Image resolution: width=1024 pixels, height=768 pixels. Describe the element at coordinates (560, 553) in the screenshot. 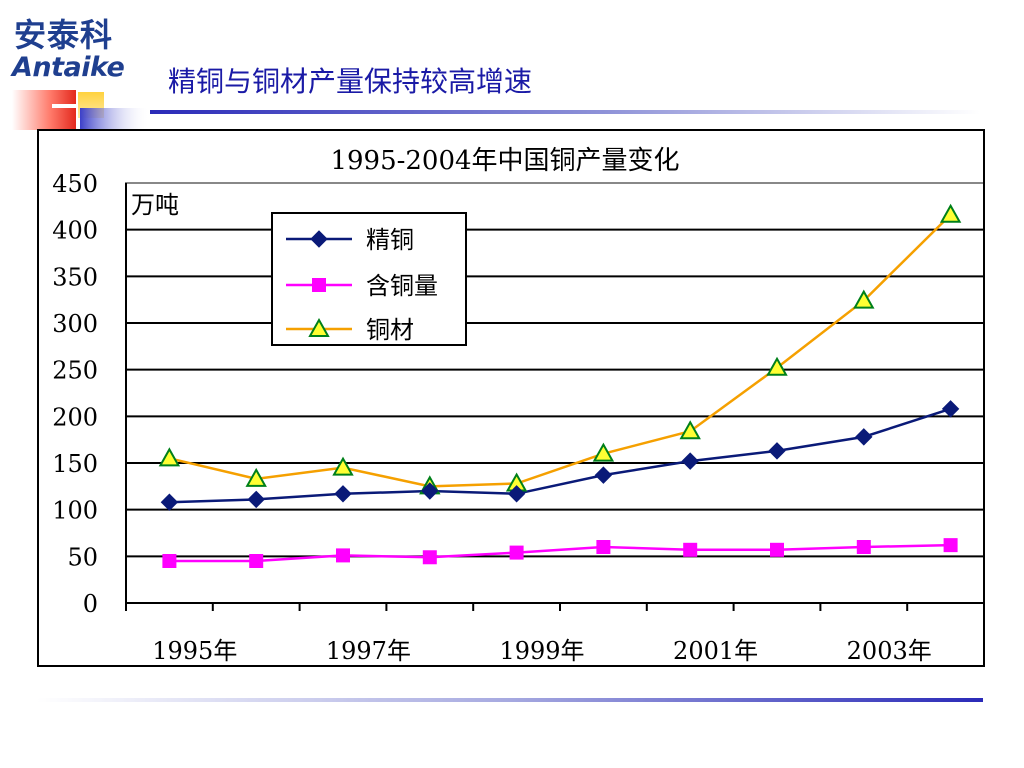

I see `series-line-square` at that location.